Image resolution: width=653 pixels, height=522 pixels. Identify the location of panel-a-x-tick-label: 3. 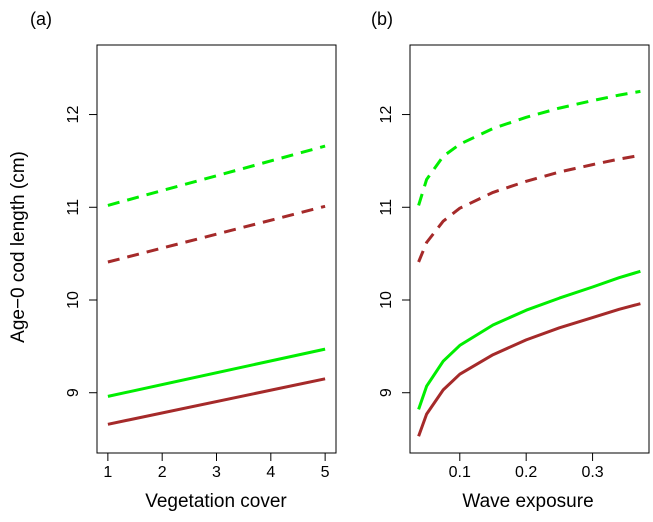
(216, 472).